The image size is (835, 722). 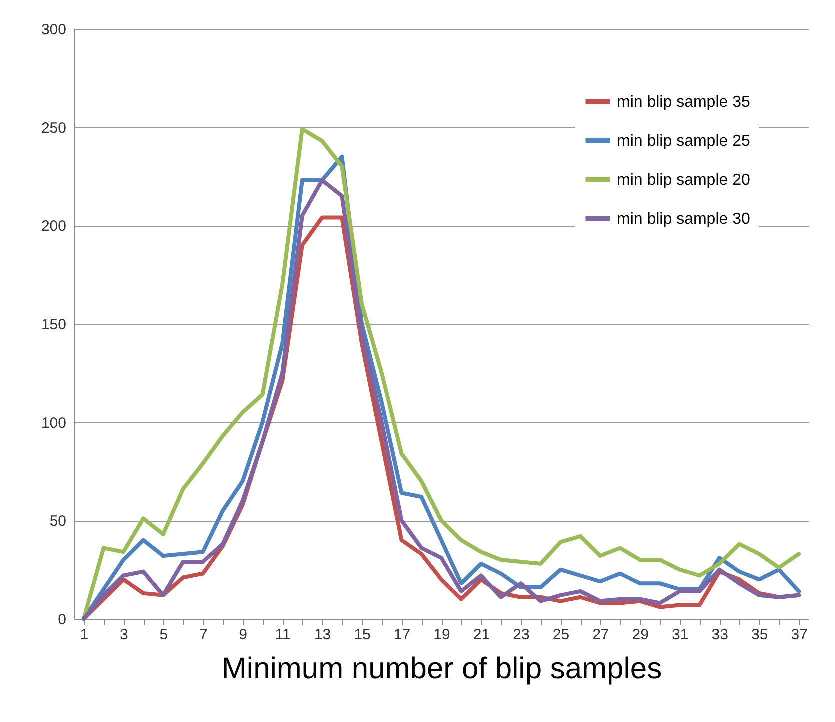 What do you see at coordinates (680, 635) in the screenshot?
I see `x-tick-label: 31` at bounding box center [680, 635].